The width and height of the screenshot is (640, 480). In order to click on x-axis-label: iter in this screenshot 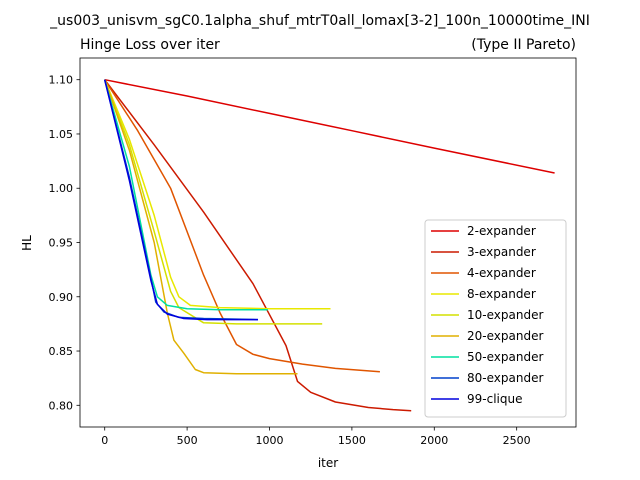, I will do `click(328, 463)`.